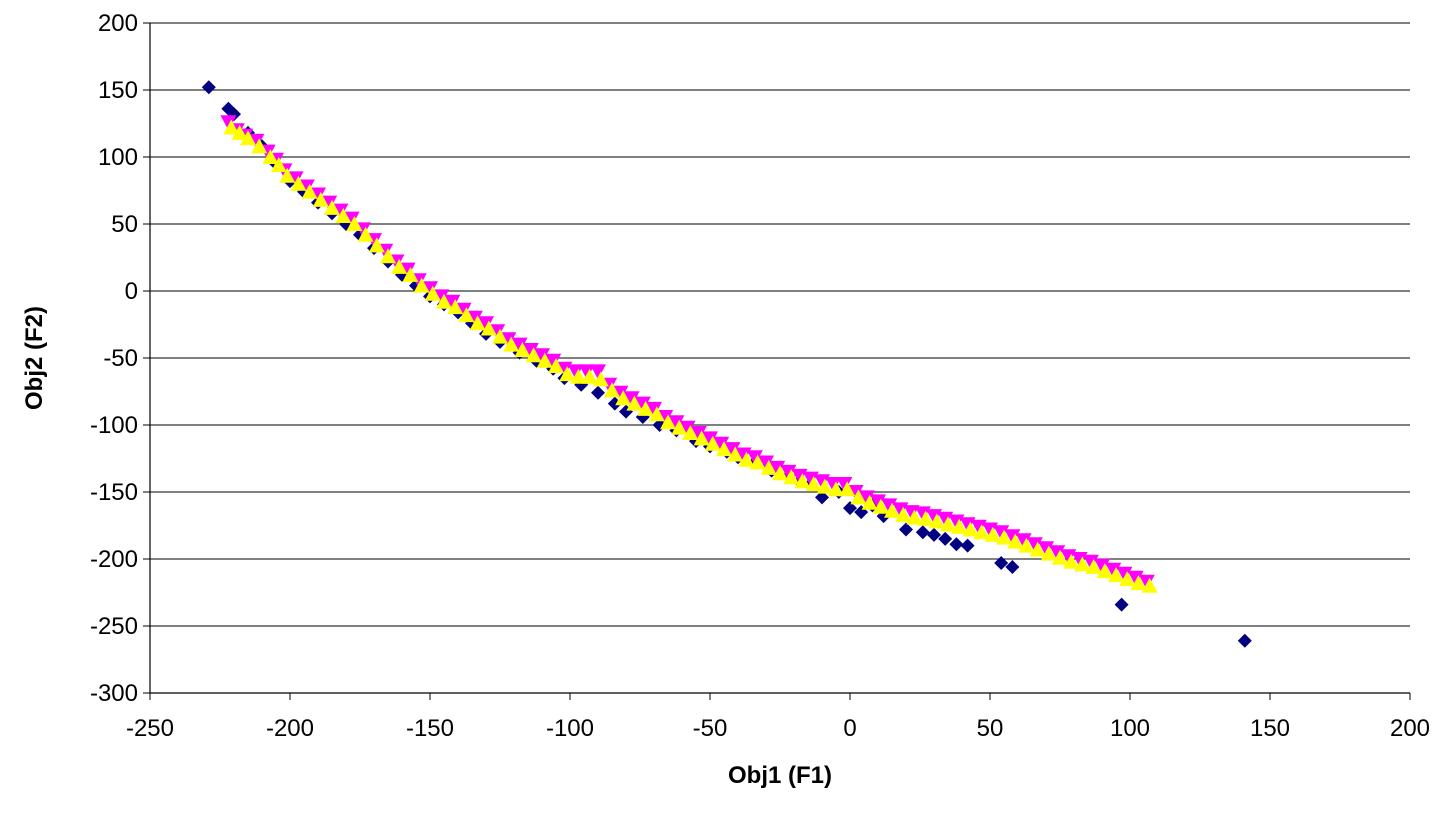 Image resolution: width=1444 pixels, height=816 pixels. What do you see at coordinates (114, 425) in the screenshot?
I see `y-tick-label: -100` at bounding box center [114, 425].